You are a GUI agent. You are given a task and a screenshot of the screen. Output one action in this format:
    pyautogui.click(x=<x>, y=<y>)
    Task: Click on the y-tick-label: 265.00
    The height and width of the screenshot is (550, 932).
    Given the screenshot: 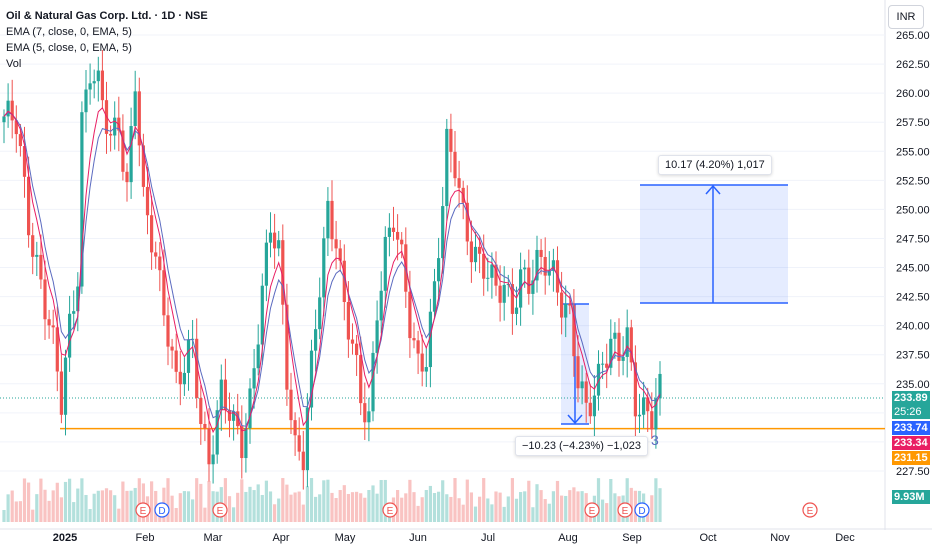 What is the action you would take?
    pyautogui.click(x=913, y=36)
    